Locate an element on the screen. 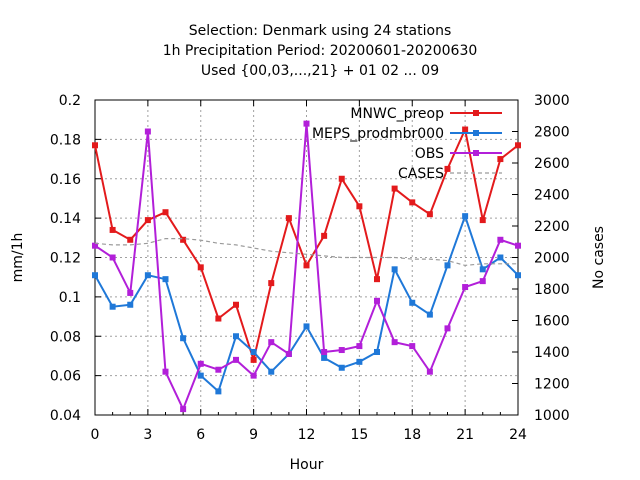 This screenshot has height=480, width=640. x-tick-label: 6 is located at coordinates (200, 435).